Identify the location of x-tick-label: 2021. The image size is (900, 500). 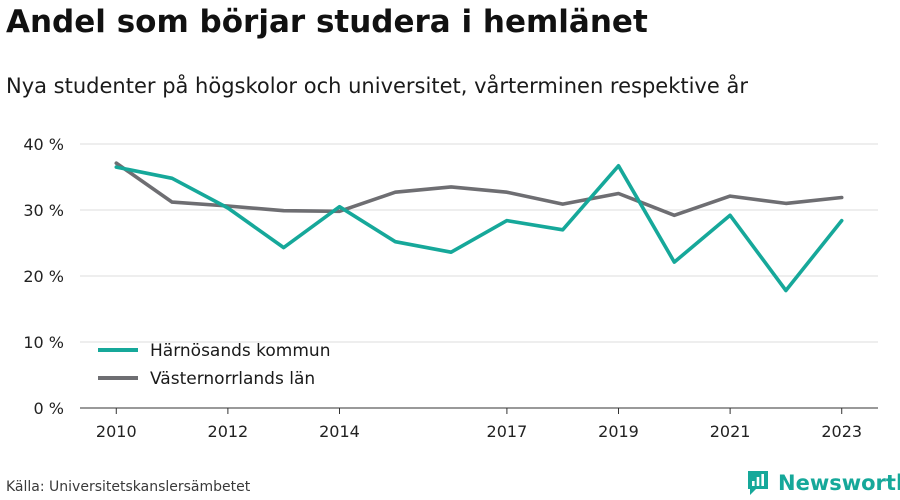
(730, 431).